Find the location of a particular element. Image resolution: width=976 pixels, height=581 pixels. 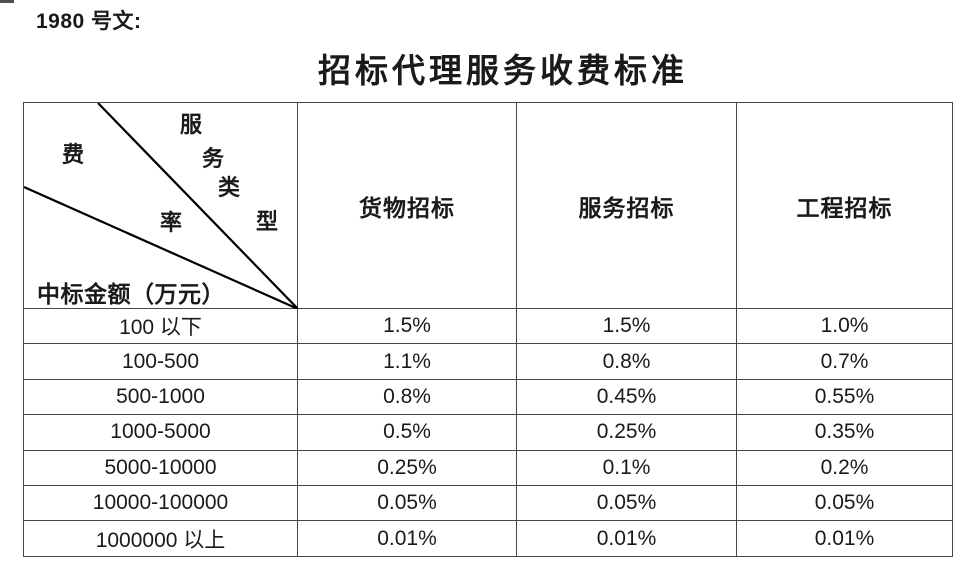

service-rate-cell: 1.5% is located at coordinates (626, 326).